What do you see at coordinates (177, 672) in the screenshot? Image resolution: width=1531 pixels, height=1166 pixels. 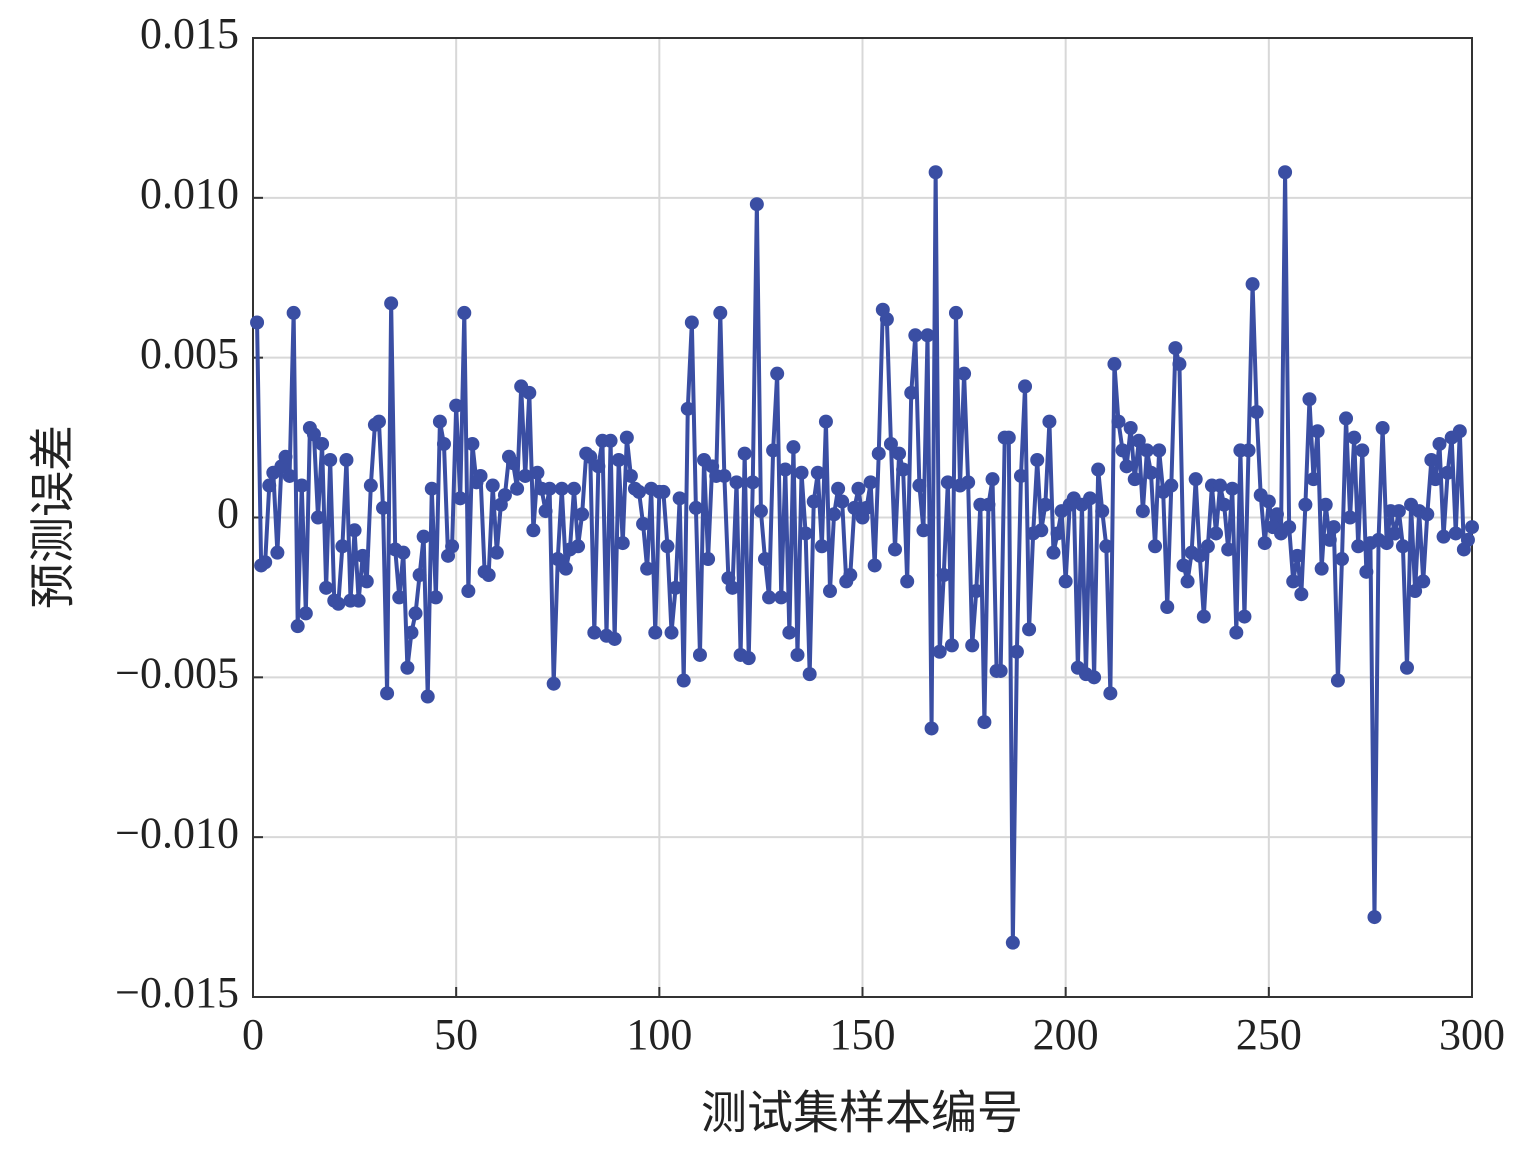 I see `y-tick-label: −0.005` at bounding box center [177, 672].